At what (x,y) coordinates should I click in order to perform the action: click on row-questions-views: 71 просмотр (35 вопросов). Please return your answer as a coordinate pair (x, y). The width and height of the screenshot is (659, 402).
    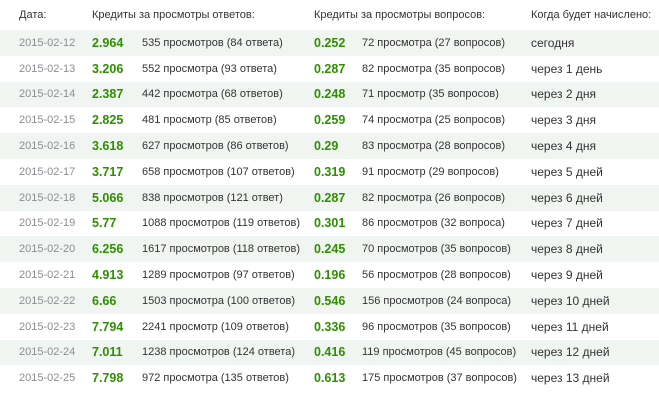
    Looking at the image, I should click on (430, 94).